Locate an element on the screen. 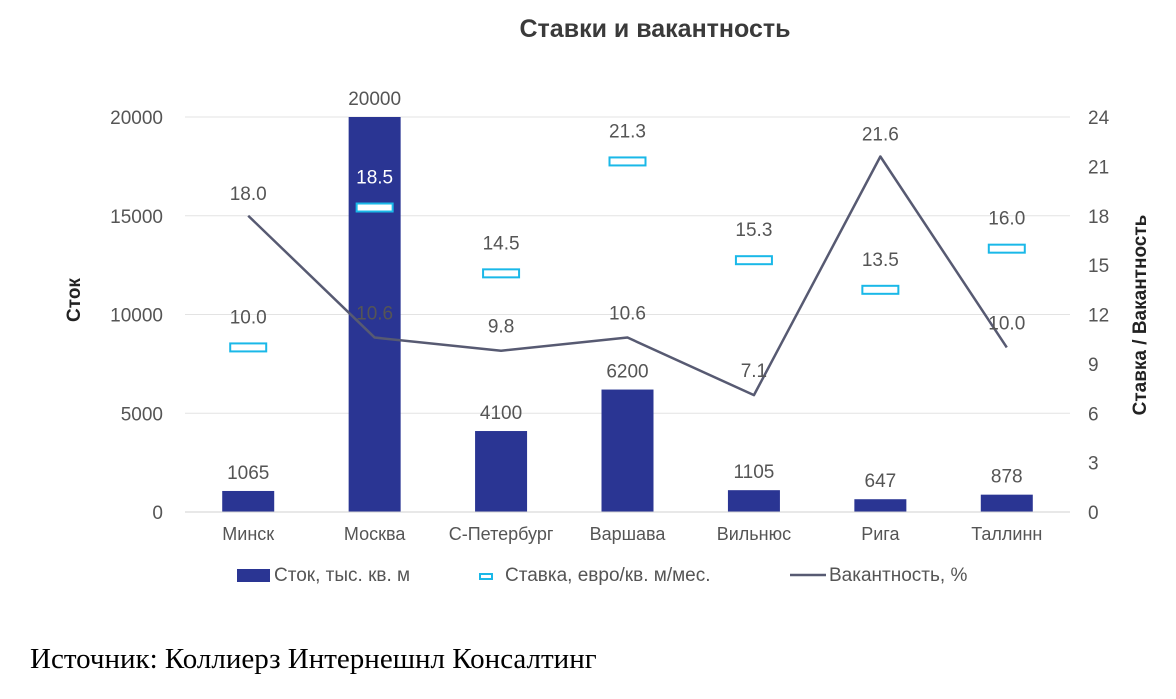 This screenshot has height=699, width=1176. x-tick-label: Варшава is located at coordinates (628, 534).